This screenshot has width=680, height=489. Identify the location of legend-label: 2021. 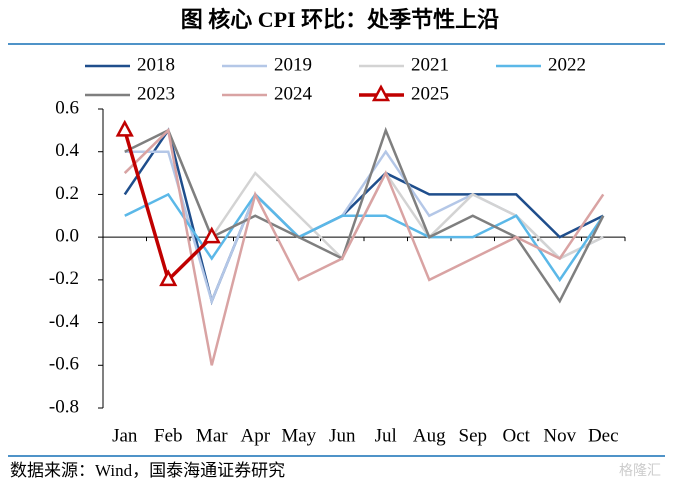
(430, 64).